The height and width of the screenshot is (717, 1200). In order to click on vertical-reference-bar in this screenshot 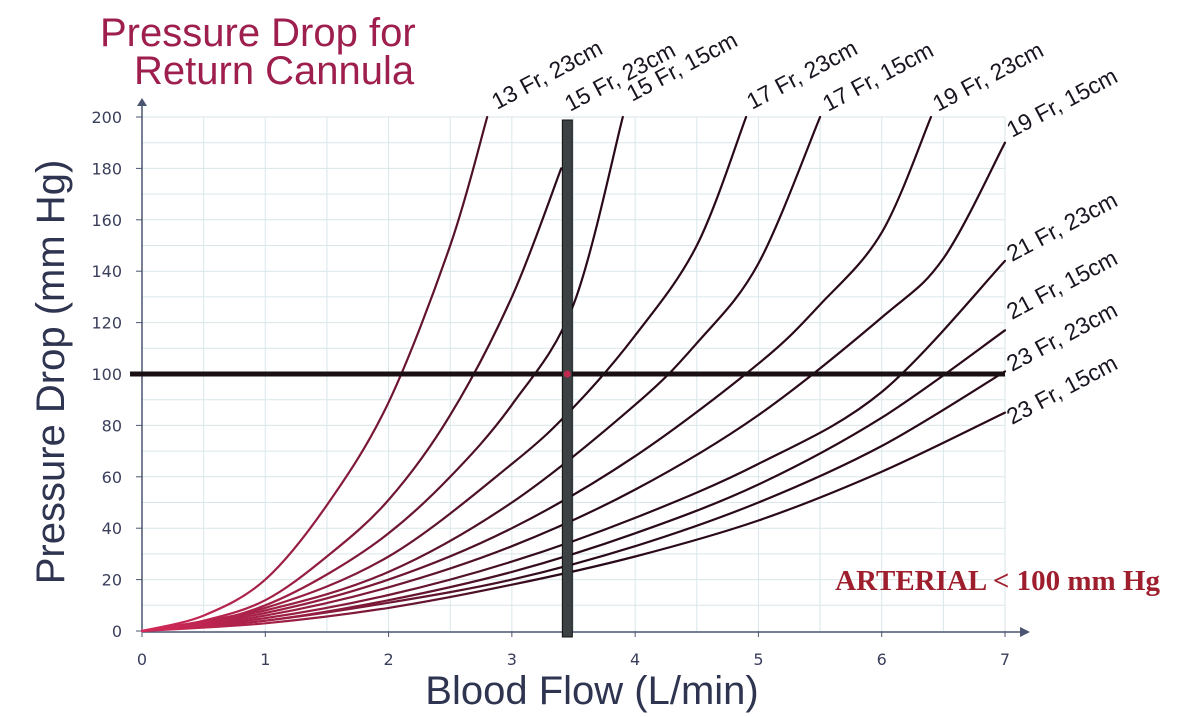, I will do `click(567, 378)`.